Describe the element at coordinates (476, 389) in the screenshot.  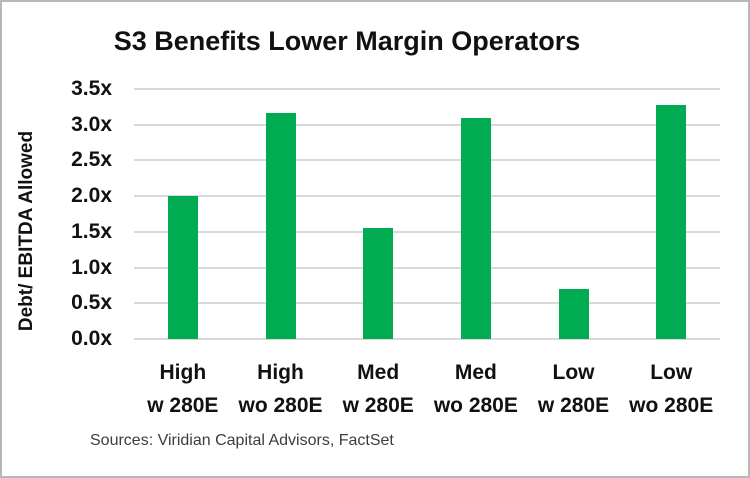
I see `x-category-label: Med wo 280E` at that location.